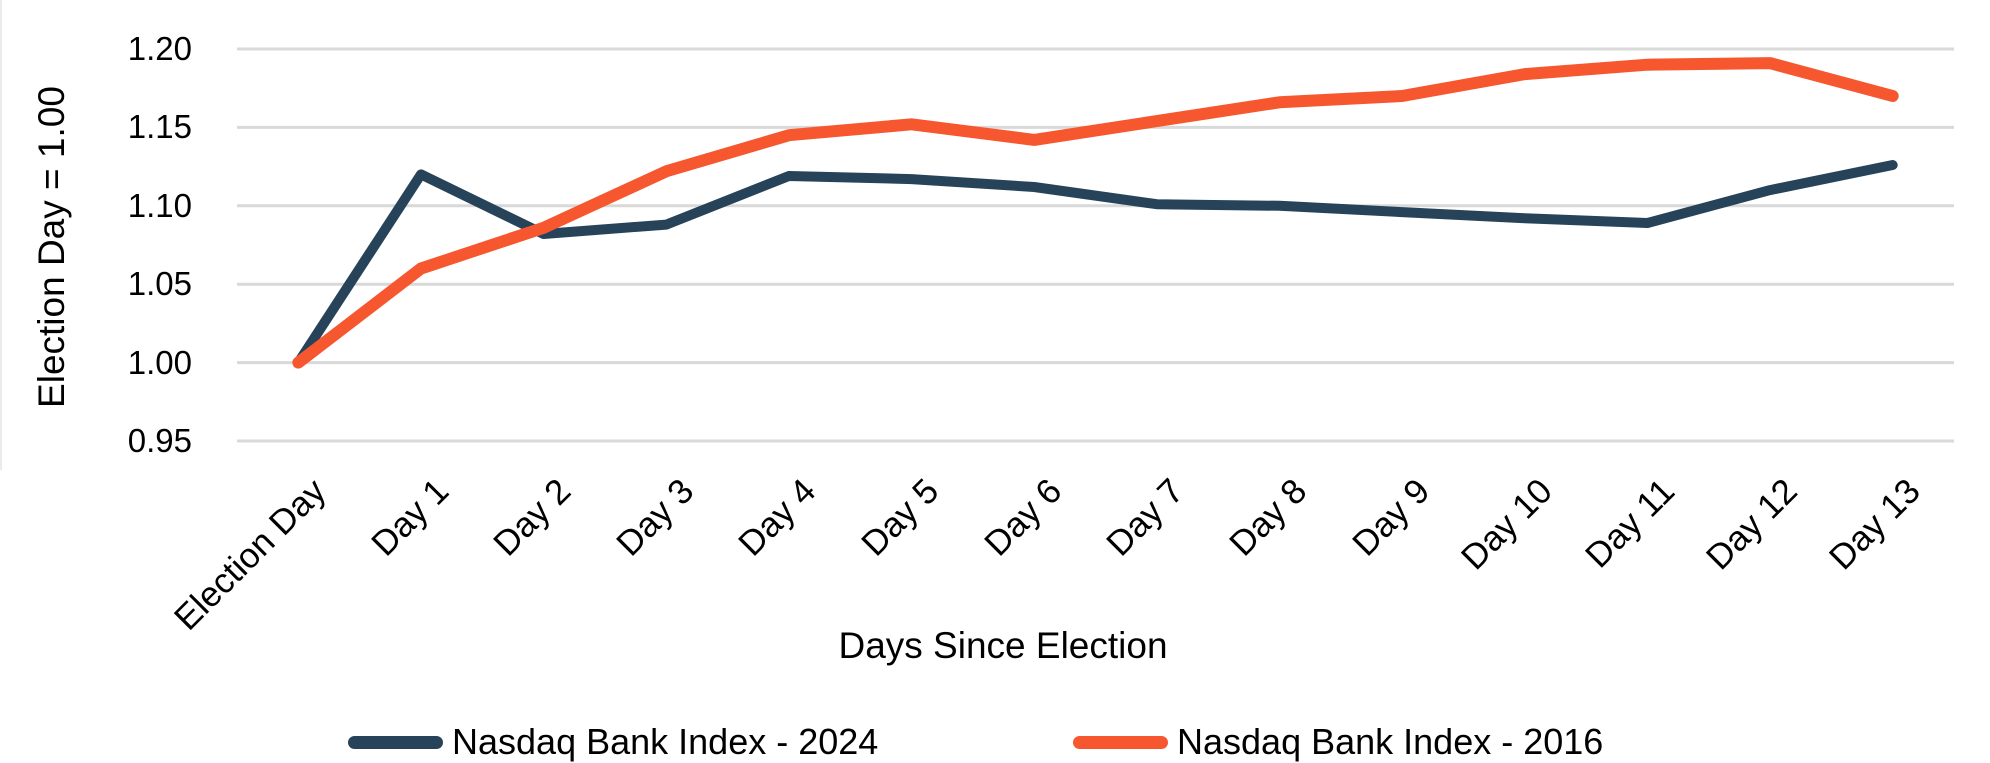  Describe the element at coordinates (159, 127) in the screenshot. I see `y-tick-label: 1.15` at that location.